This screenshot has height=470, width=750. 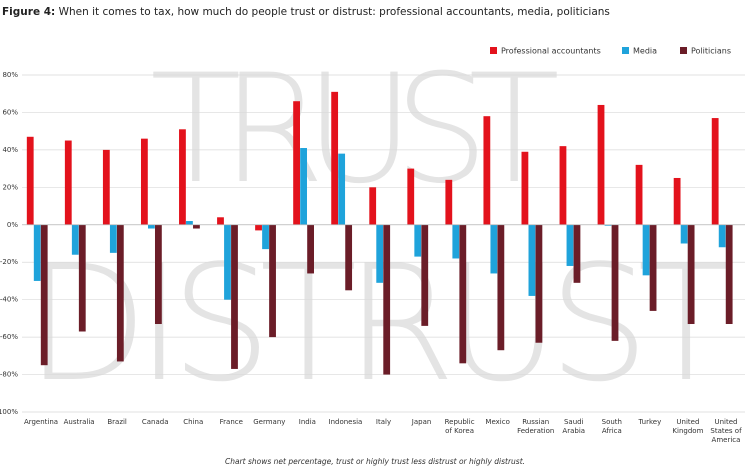 I want to click on y-tick-label: 60%, so click(x=10, y=112).